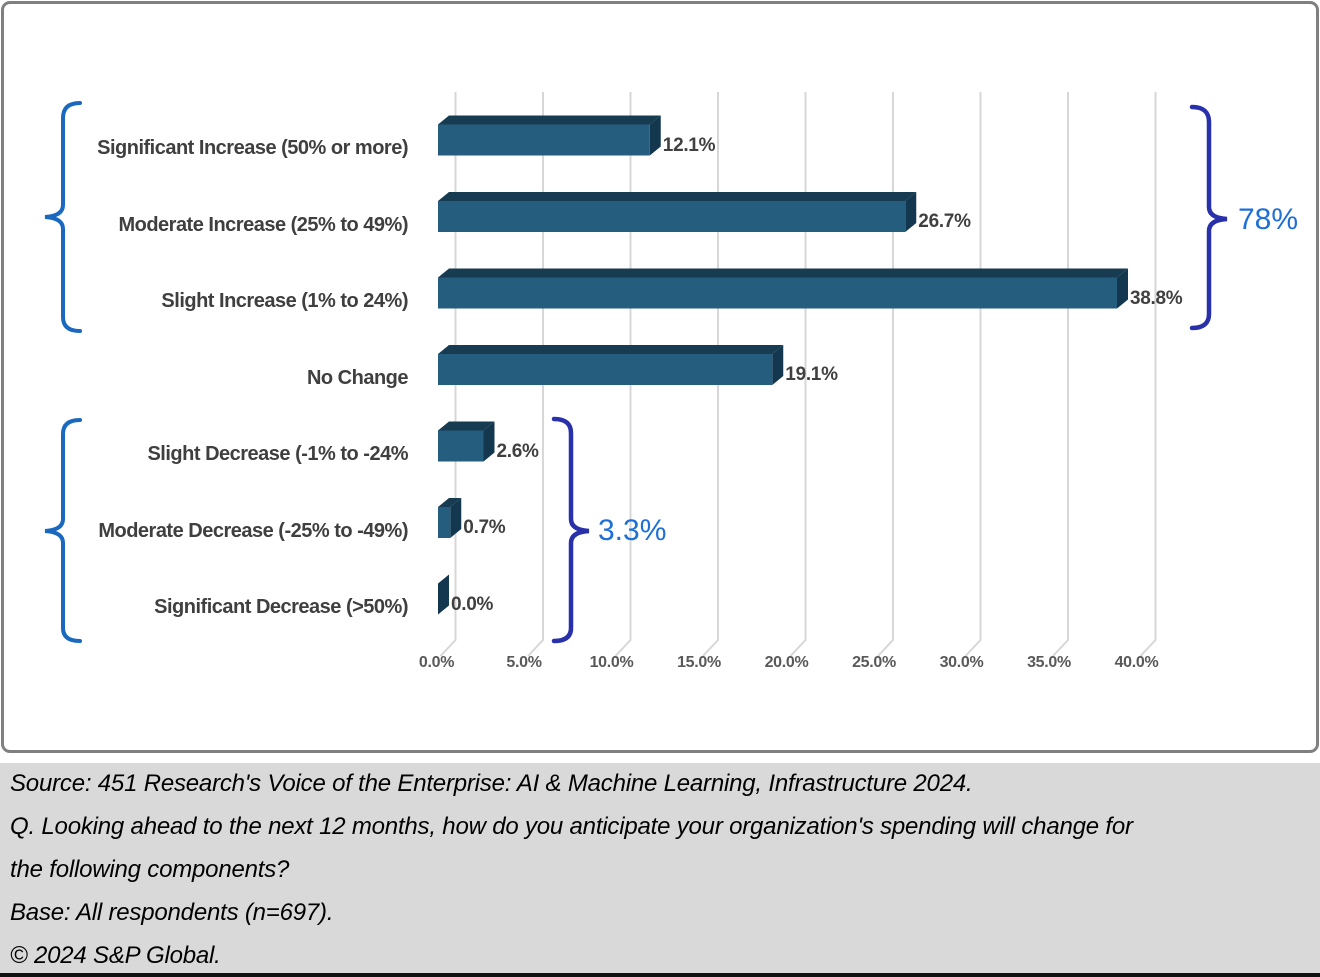  What do you see at coordinates (874, 662) in the screenshot?
I see `x-axis-tick-label: 25.0%` at bounding box center [874, 662].